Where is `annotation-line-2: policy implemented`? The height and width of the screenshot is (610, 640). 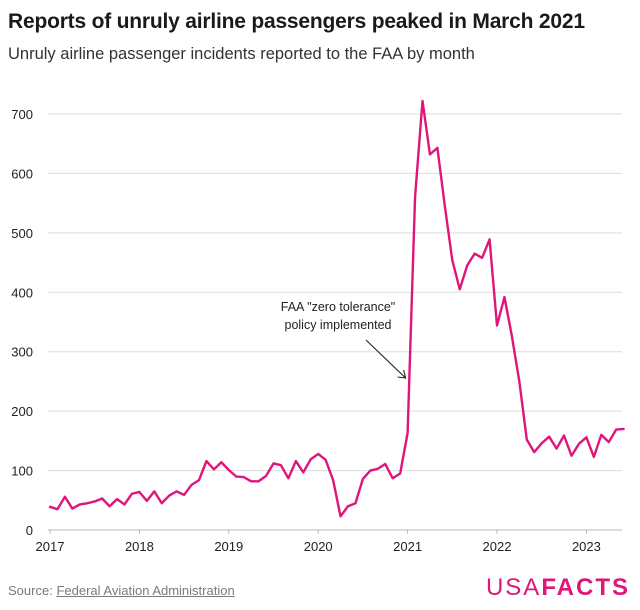
annotation-line-2: policy implemented is located at coordinates (338, 325).